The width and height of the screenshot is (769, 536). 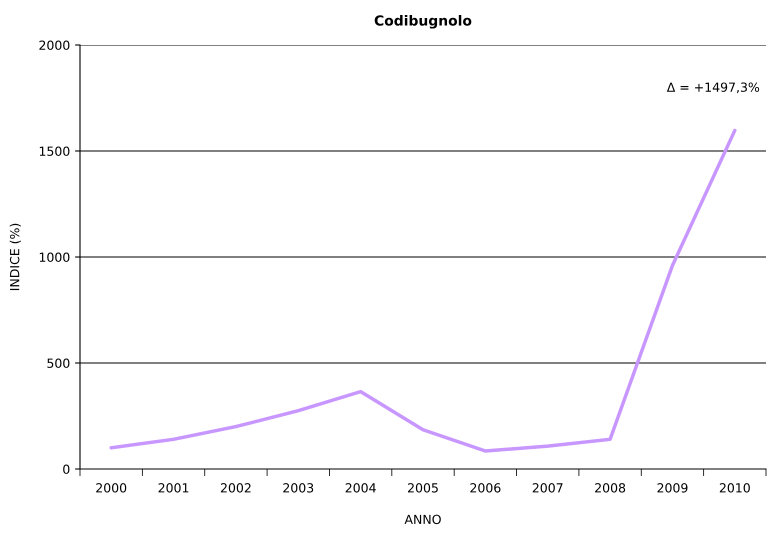 I want to click on y-axis-title: INDICE (%), so click(x=15, y=257).